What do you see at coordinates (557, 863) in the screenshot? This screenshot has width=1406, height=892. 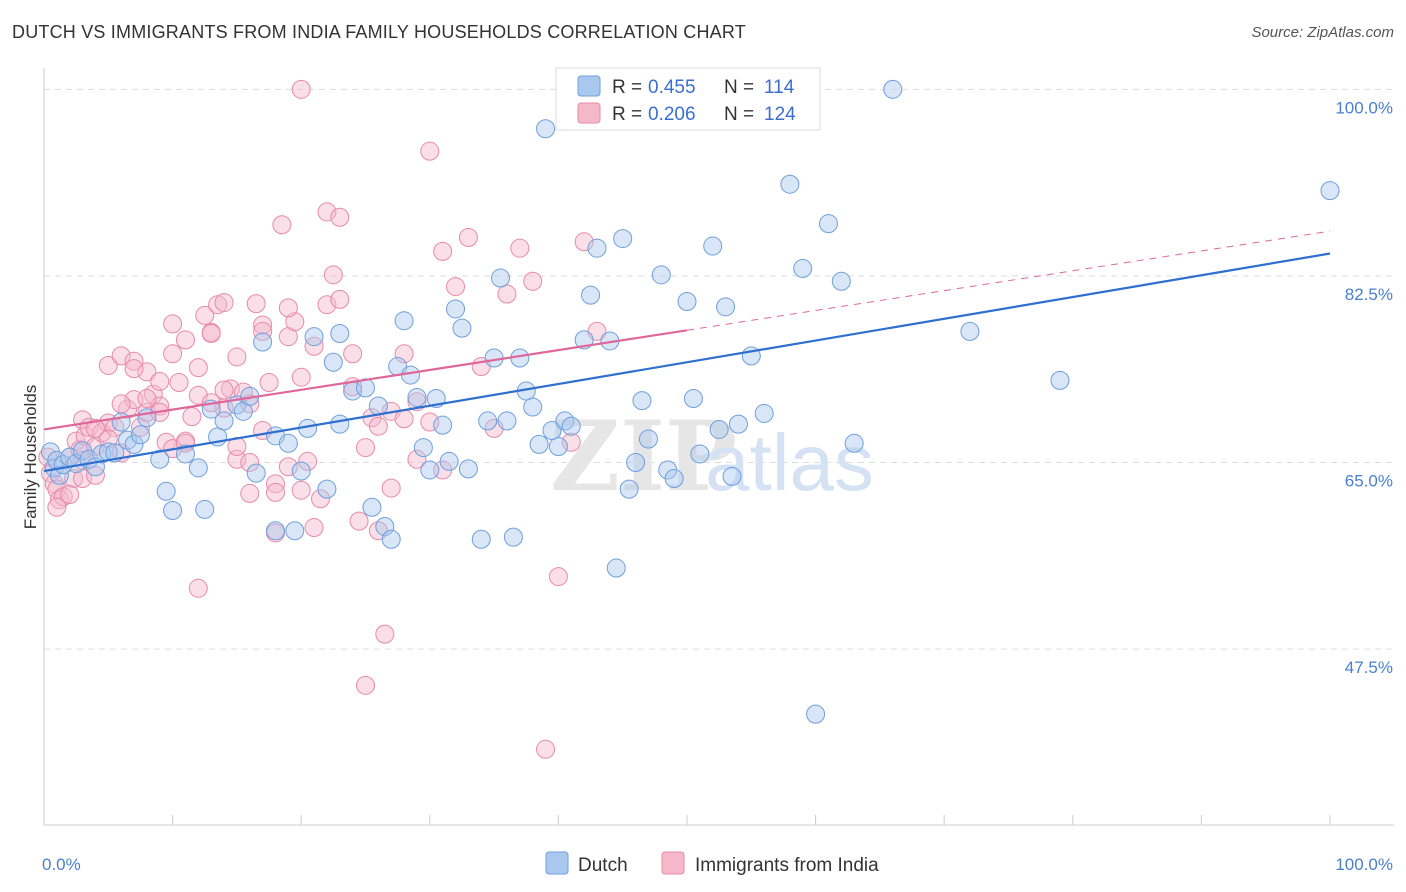 I see `bottom-legend-swatch-dutch` at bounding box center [557, 863].